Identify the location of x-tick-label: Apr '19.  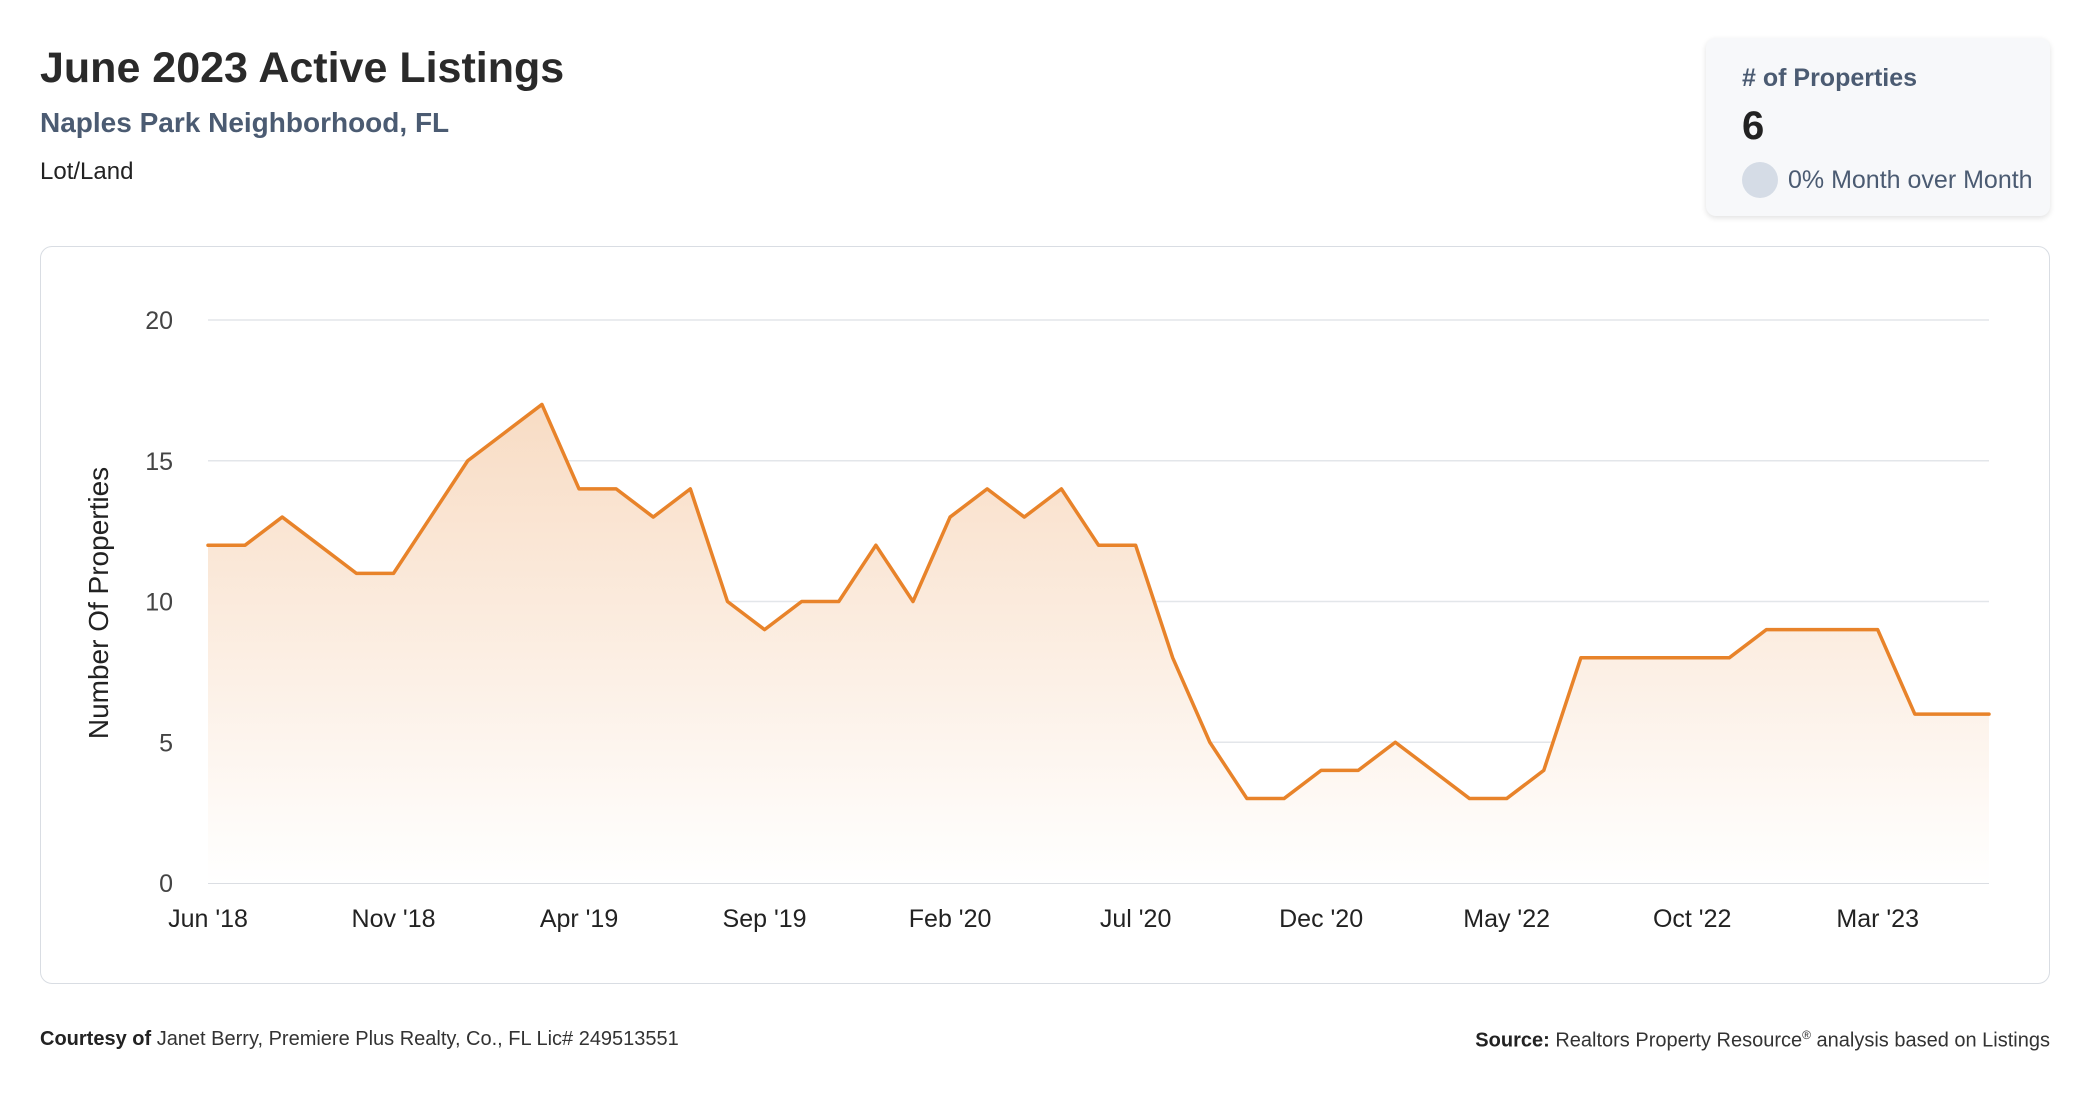
(579, 919).